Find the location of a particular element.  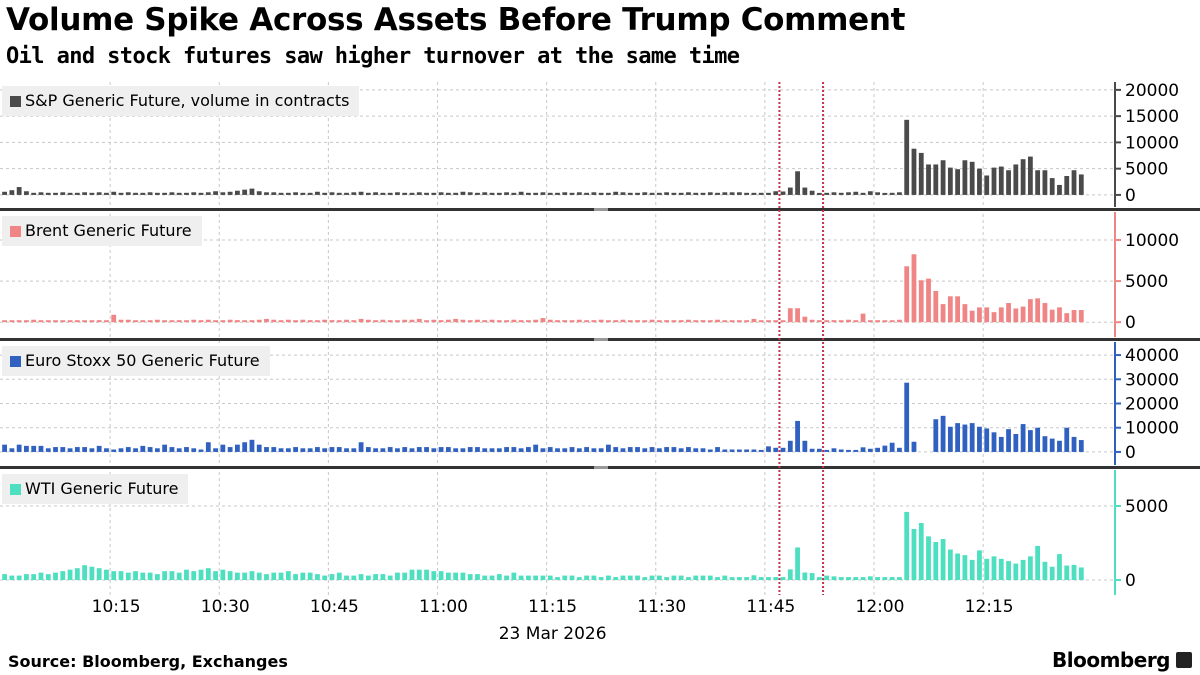

panel-resize-handle is located at coordinates (601, 209).